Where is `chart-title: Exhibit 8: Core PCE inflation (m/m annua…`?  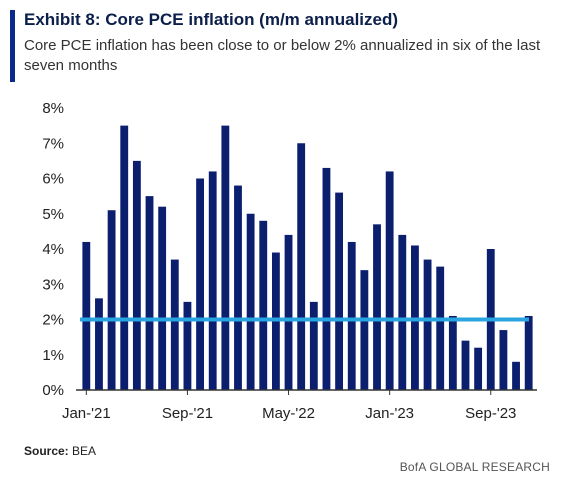
chart-title: Exhibit 8: Core PCE inflation (m/m annua… is located at coordinates (211, 19).